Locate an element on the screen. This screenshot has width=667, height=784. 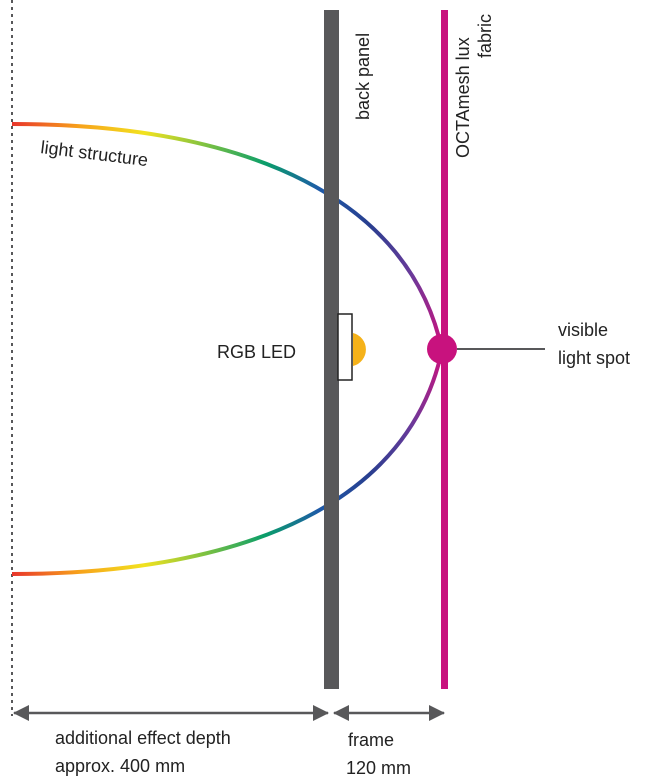
rgb-led-label: RGB LED is located at coordinates (256, 352).